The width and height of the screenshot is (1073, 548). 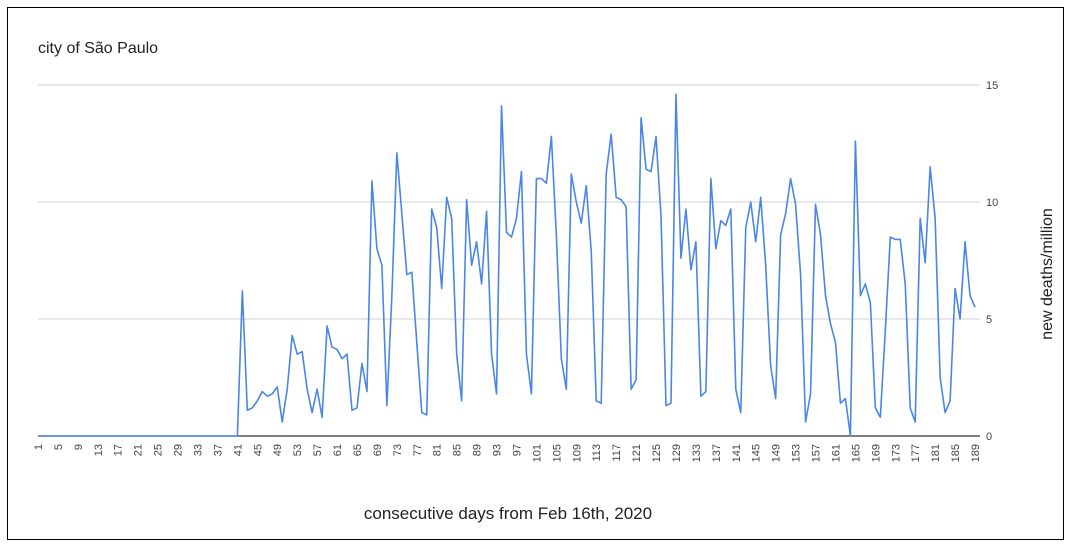 What do you see at coordinates (79, 447) in the screenshot?
I see `x-tick-label: 9` at bounding box center [79, 447].